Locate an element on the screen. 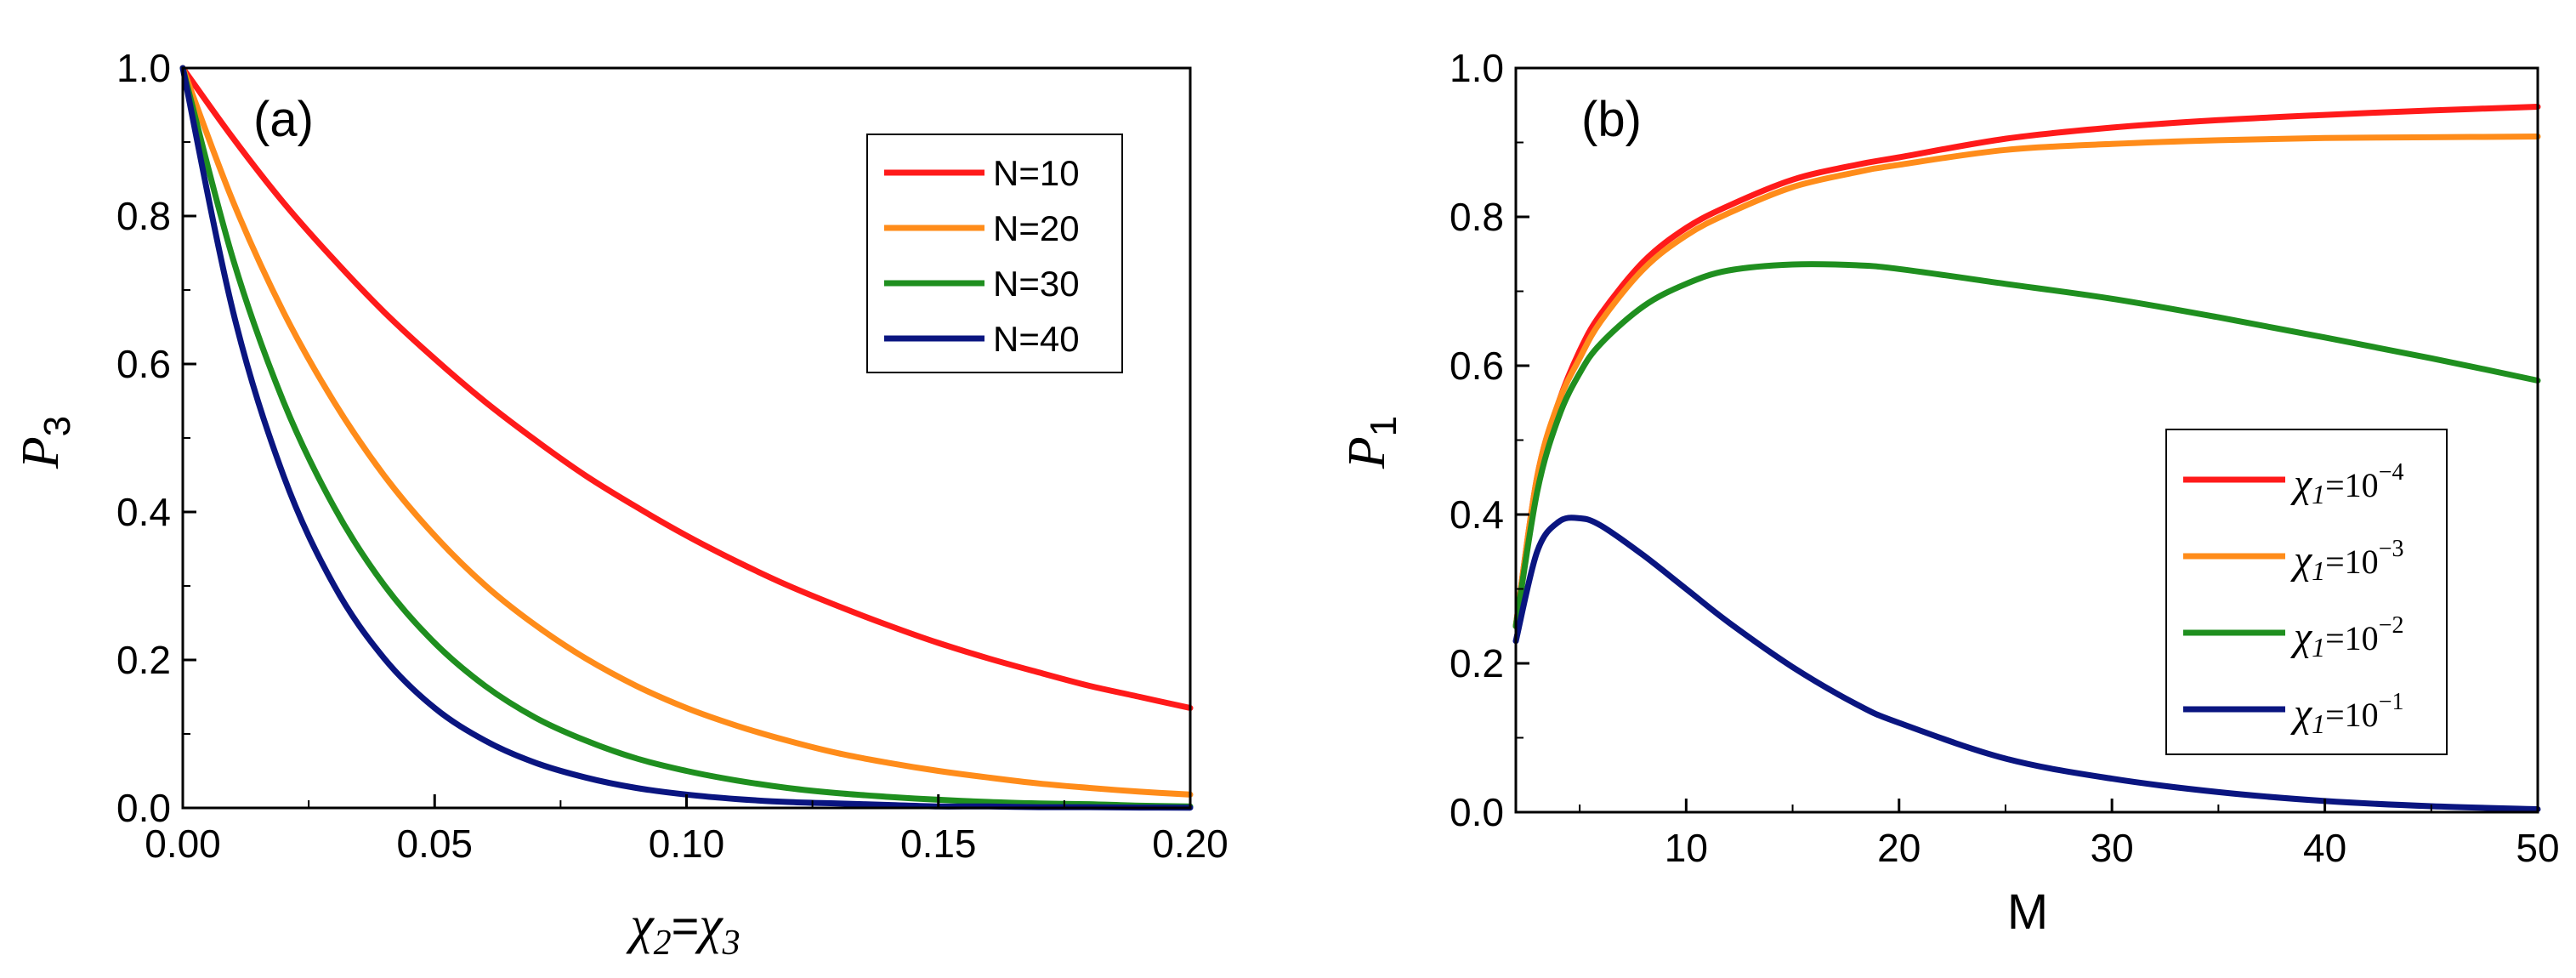  panel-b-legend-label-1e-1: χ1=10−1 is located at coordinates (2347, 714).